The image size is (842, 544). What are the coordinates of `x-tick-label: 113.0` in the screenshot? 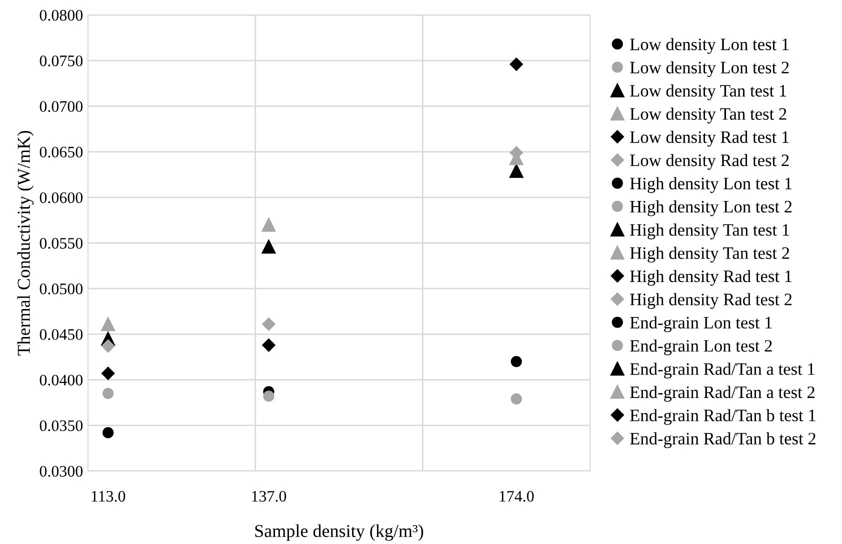 It's located at (109, 496).